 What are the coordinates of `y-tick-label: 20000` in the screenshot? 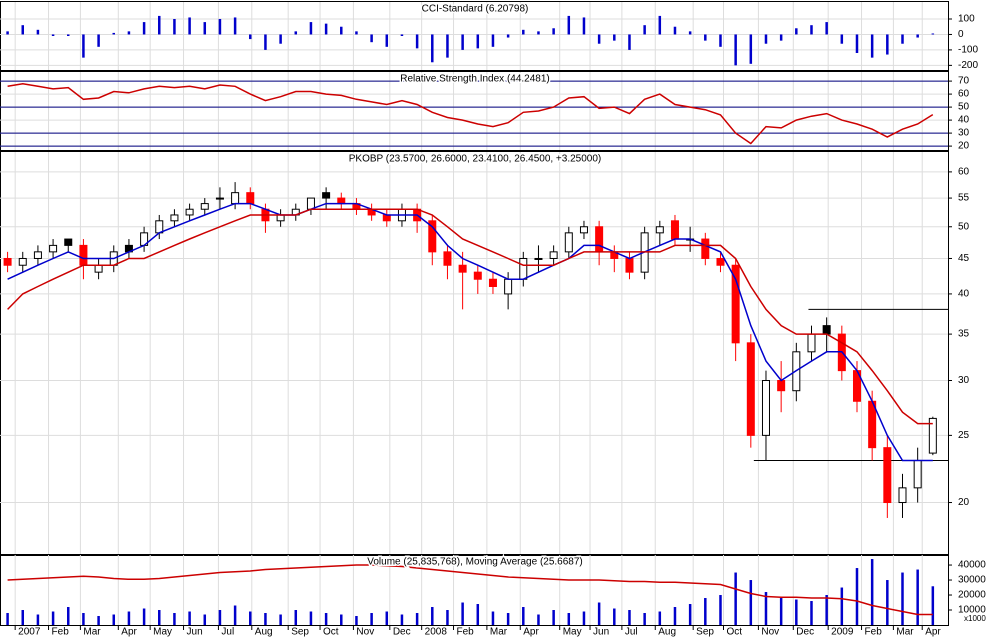 It's located at (972, 595).